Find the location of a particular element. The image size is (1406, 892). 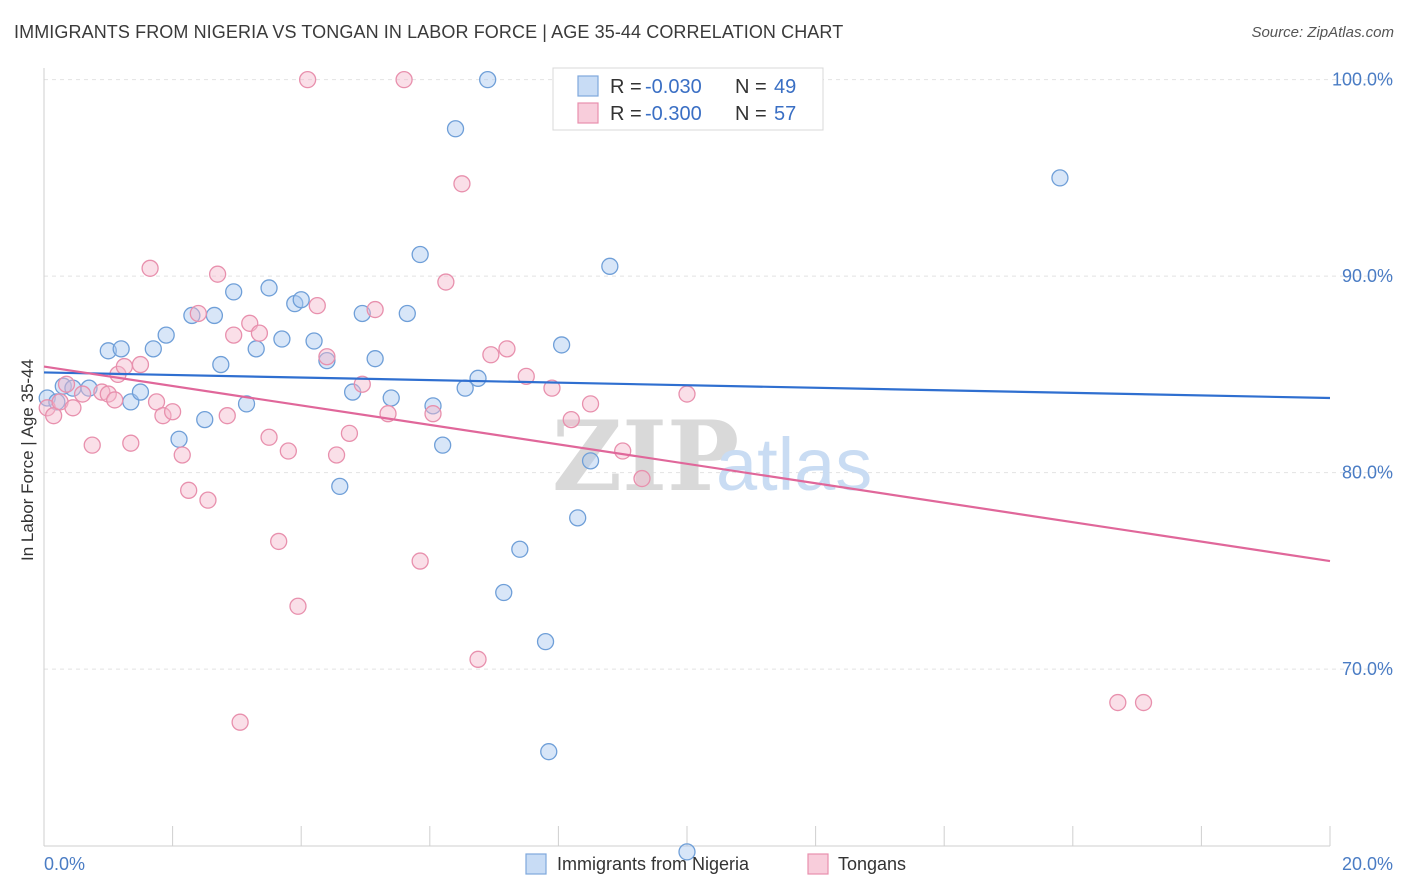

series-legend-swatch-tongans is located at coordinates (818, 864).